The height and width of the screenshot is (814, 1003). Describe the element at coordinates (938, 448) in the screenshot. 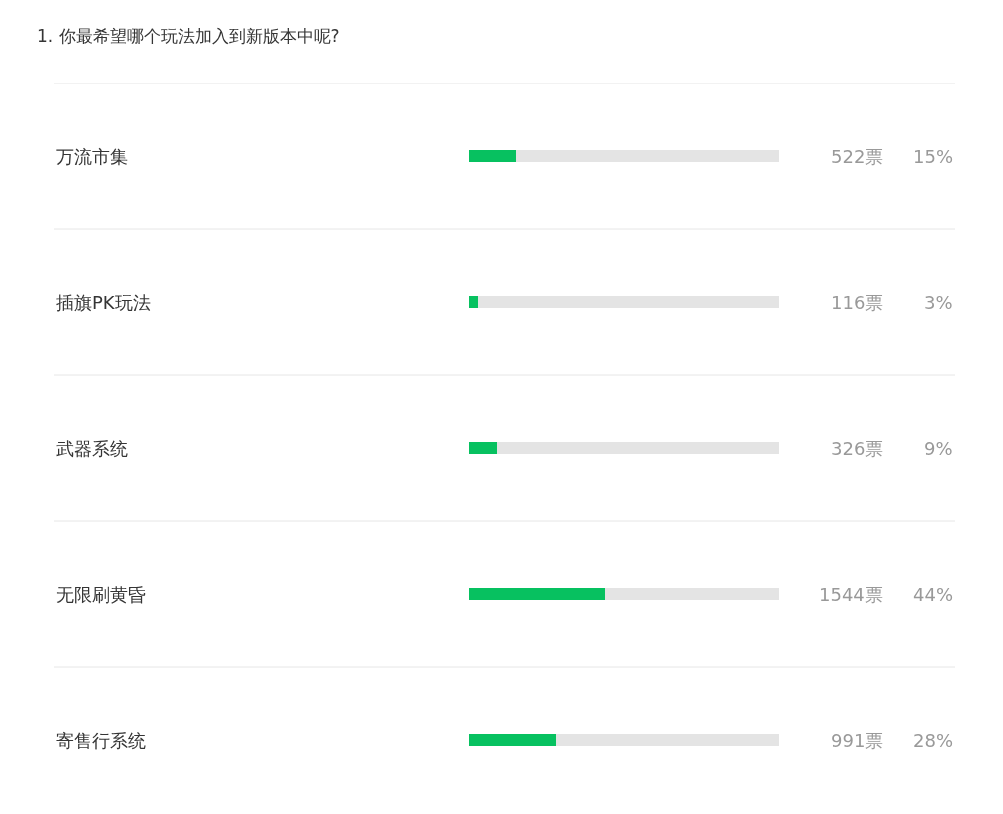

I see `data-label: 9%` at that location.